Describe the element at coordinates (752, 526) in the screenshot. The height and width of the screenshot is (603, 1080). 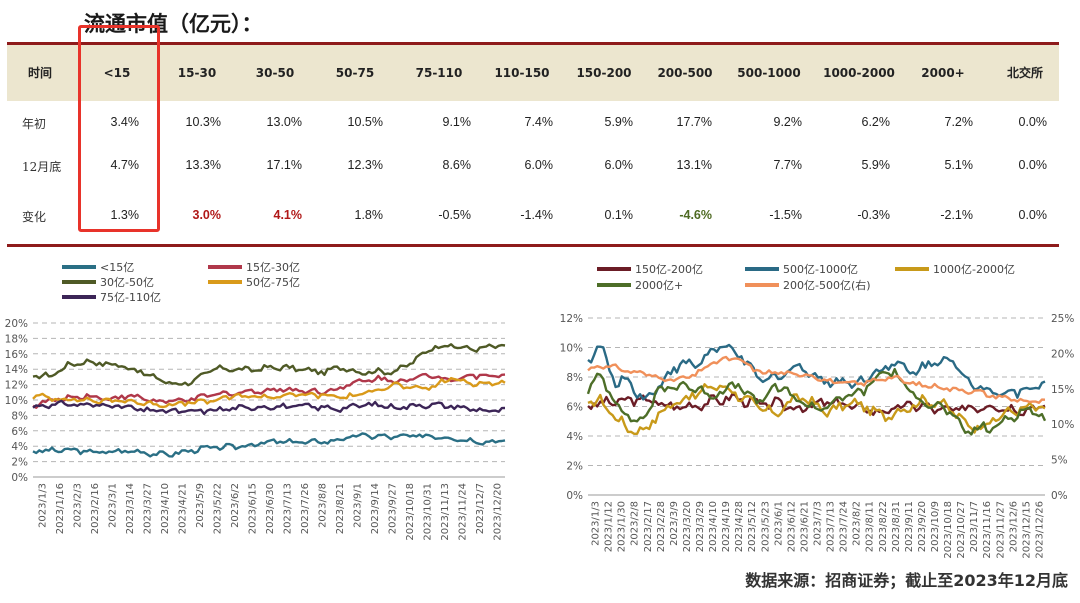
I see `x-tick-label: 2023/5/12` at that location.